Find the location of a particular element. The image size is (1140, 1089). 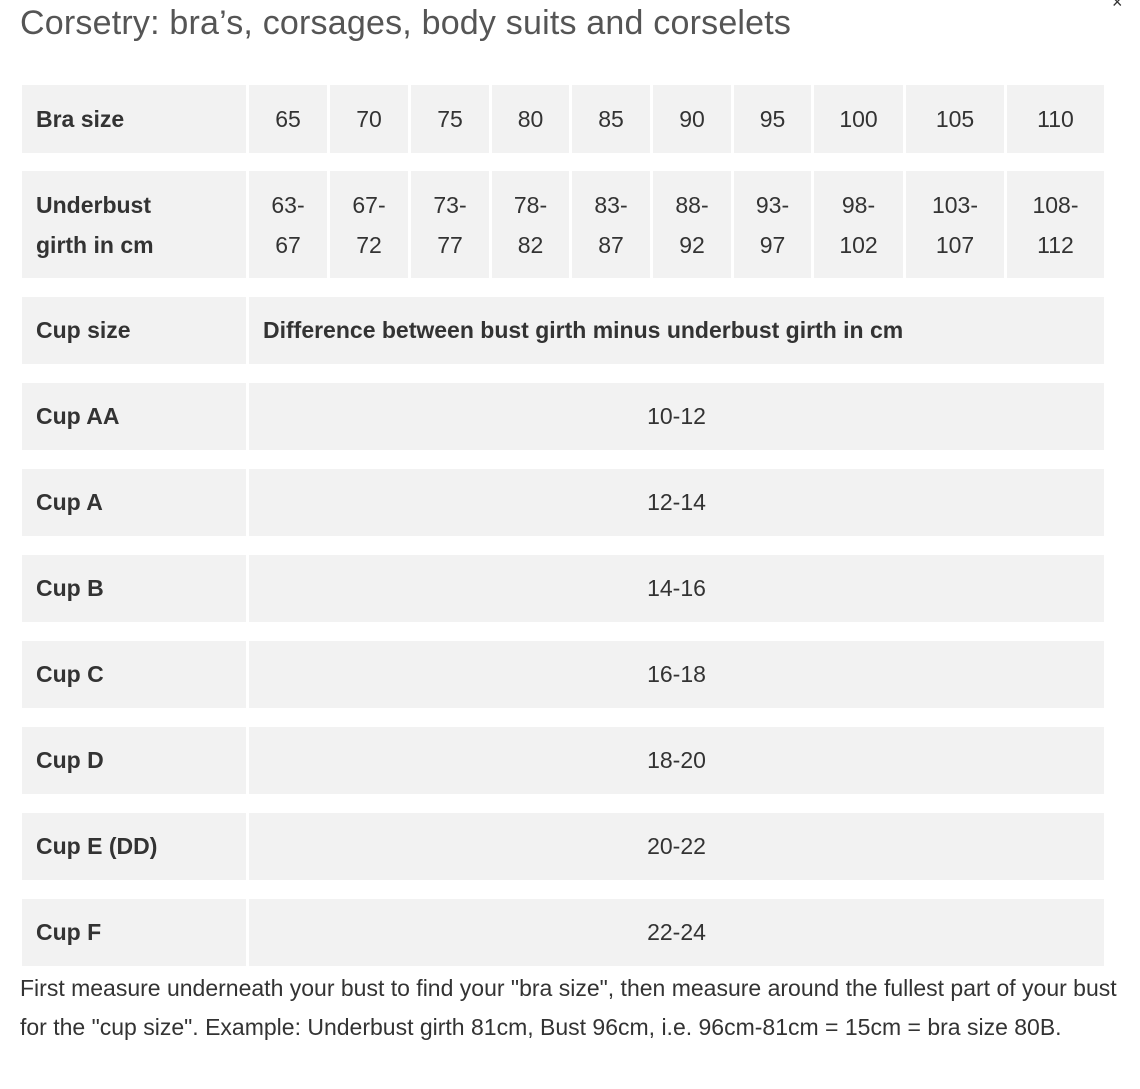

girth-top: 88- is located at coordinates (692, 204).